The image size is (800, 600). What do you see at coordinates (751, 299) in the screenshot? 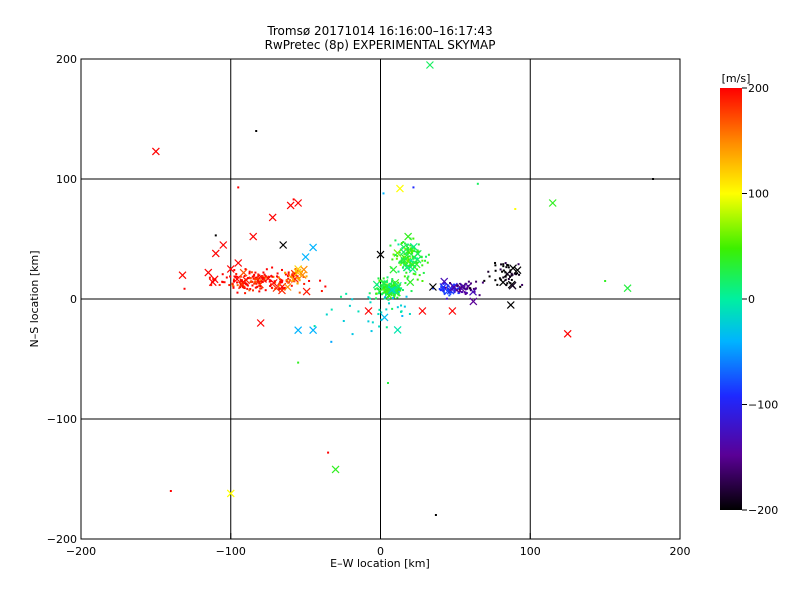
I see `colorbar-tick-label: 0` at bounding box center [751, 299].